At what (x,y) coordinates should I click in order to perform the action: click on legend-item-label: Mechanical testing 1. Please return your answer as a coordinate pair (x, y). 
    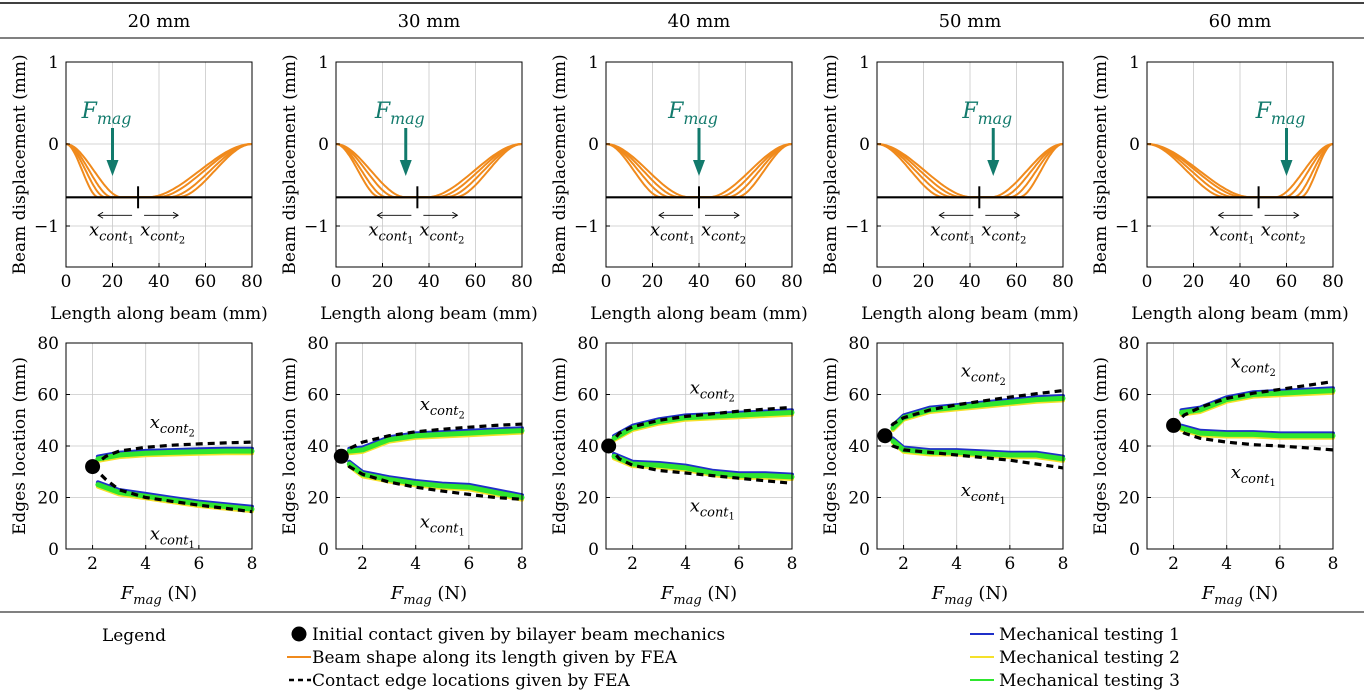
    Looking at the image, I should click on (1089, 635).